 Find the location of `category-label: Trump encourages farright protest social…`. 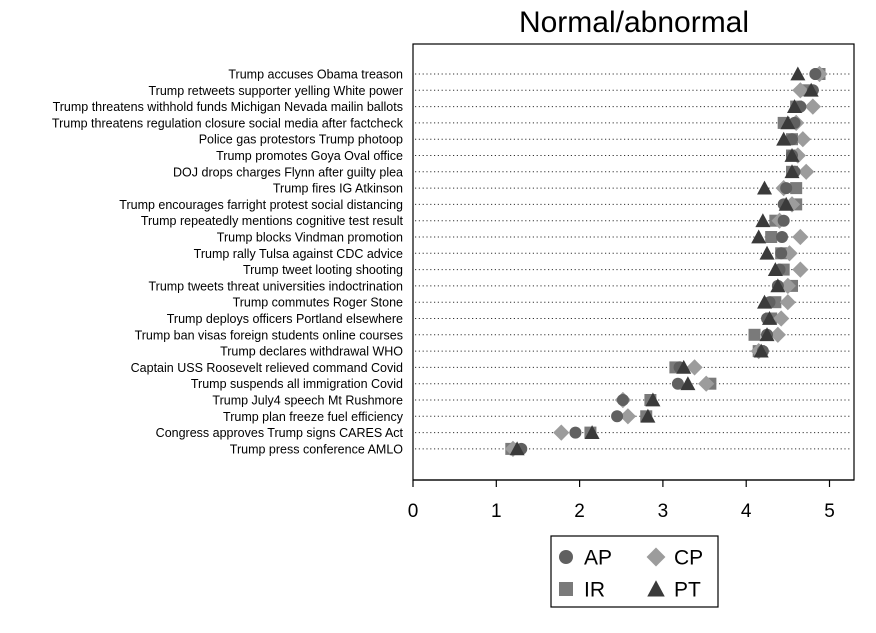

category-label: Trump encourages farright protest social… is located at coordinates (261, 205).